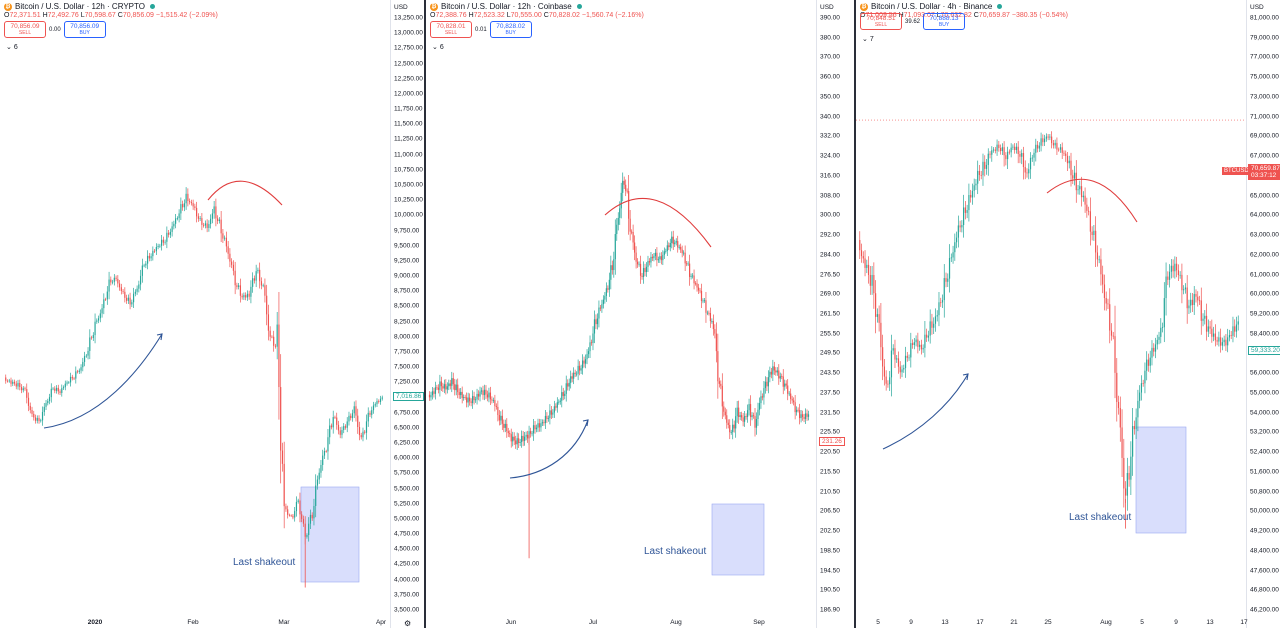 The height and width of the screenshot is (628, 1280). What do you see at coordinates (407, 564) in the screenshot?
I see `y-tick-label: 4,250.00` at bounding box center [407, 564].